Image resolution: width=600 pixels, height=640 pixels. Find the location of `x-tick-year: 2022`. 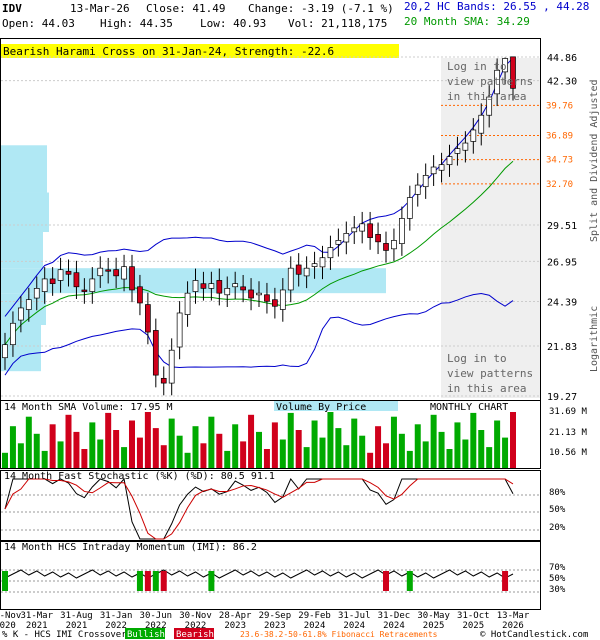

x-tick-year: 2022 is located at coordinates (196, 626).